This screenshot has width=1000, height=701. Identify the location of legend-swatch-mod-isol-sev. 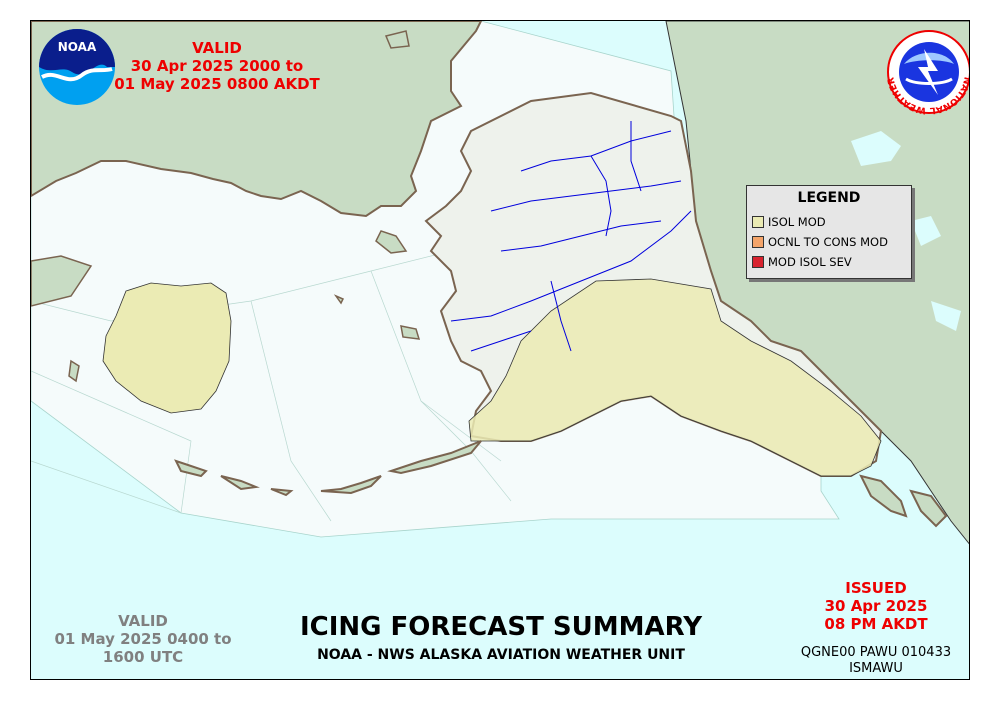
(758, 262).